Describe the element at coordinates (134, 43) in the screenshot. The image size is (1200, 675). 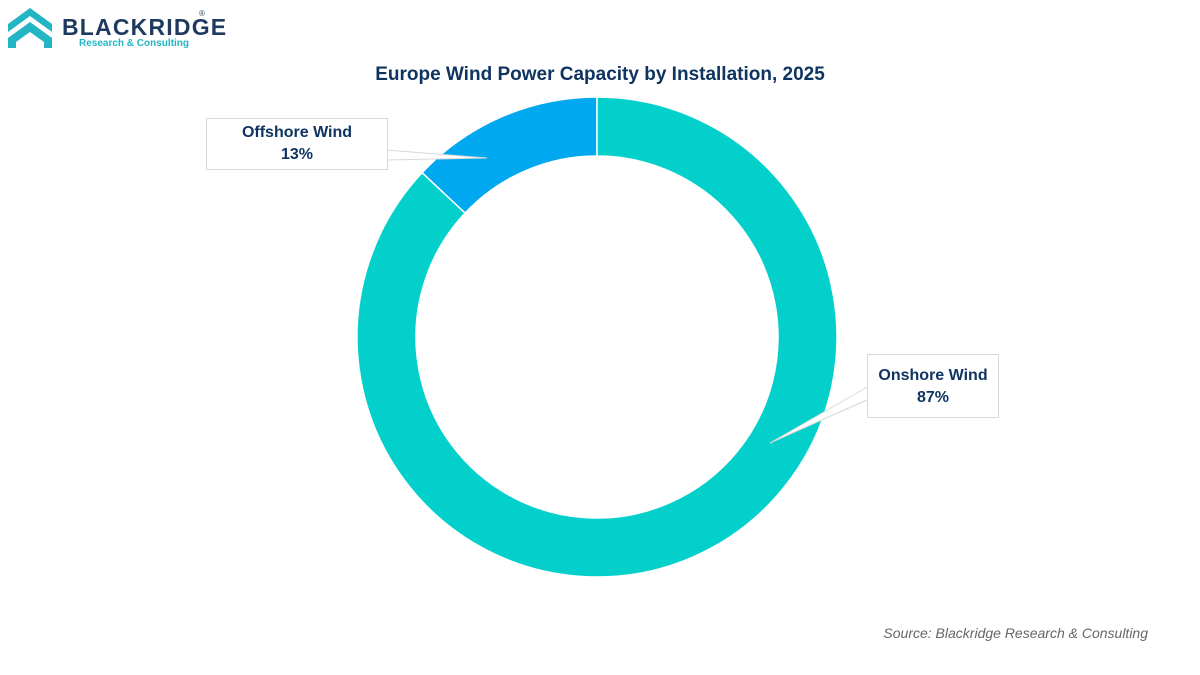
I see `logo-tagline: Research & Consulting` at that location.